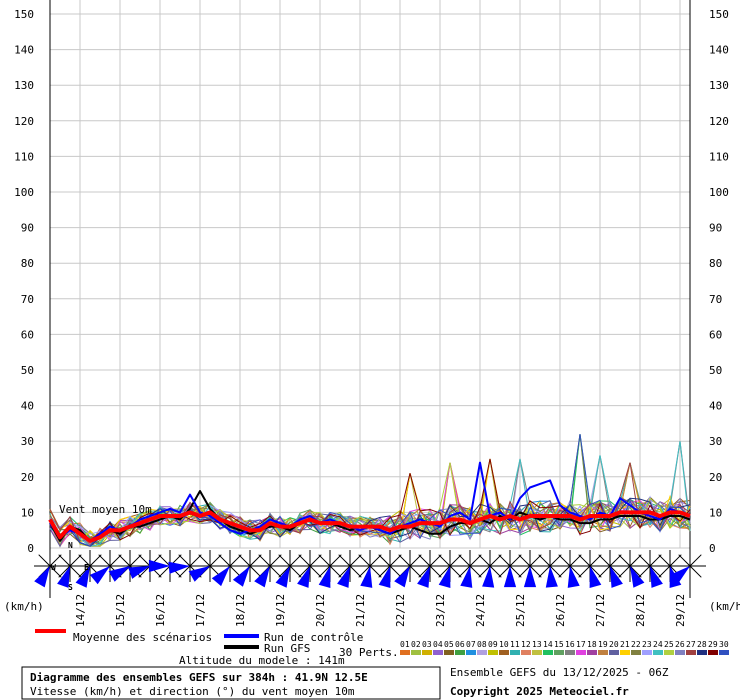 This screenshot has height=700, width=740. Describe the element at coordinates (70, 587) in the screenshot. I see `compass-letter: S` at that location.